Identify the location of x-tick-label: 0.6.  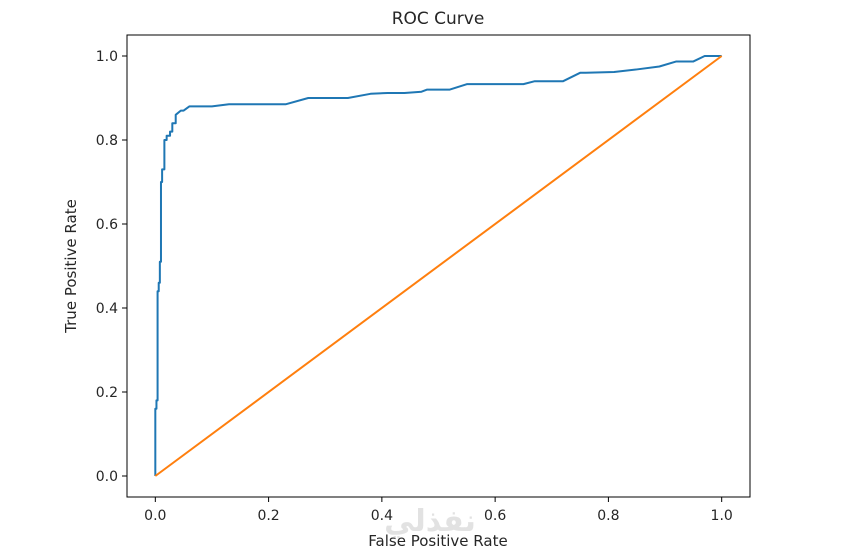
(495, 516).